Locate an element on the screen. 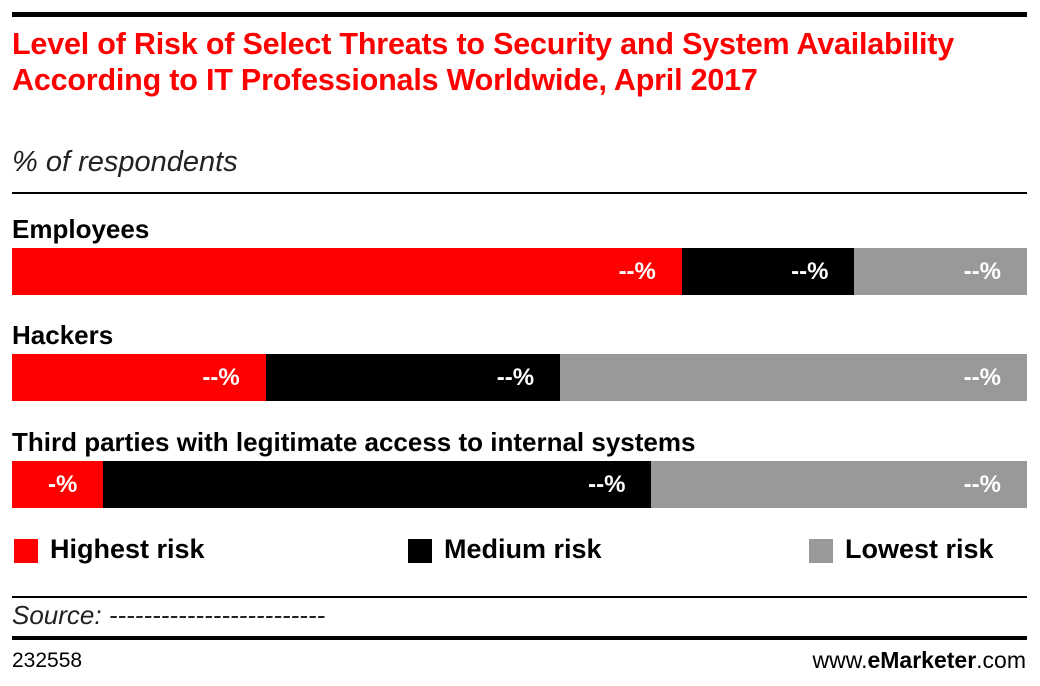  site-suffix: .com is located at coordinates (1001, 660).